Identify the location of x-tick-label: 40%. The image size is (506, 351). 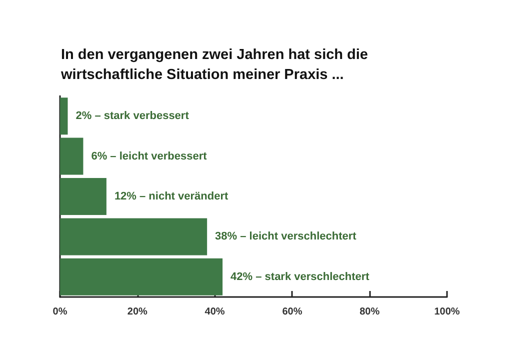
(214, 312).